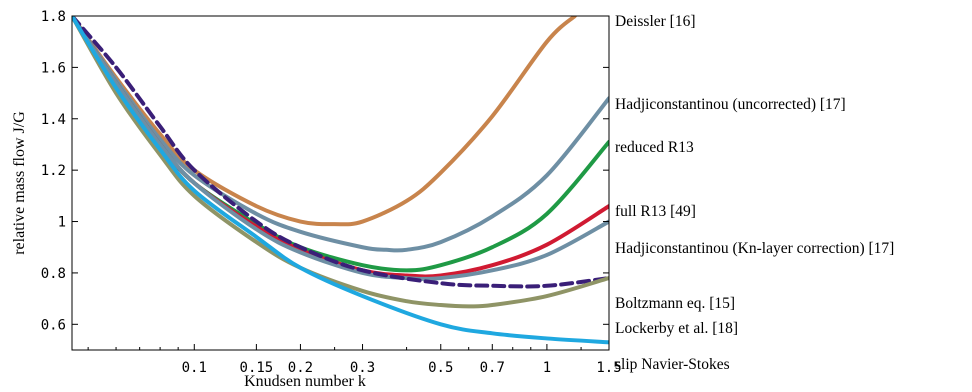 The width and height of the screenshot is (972, 392). Describe the element at coordinates (53, 274) in the screenshot. I see `y-tick-label: 0.8` at that location.